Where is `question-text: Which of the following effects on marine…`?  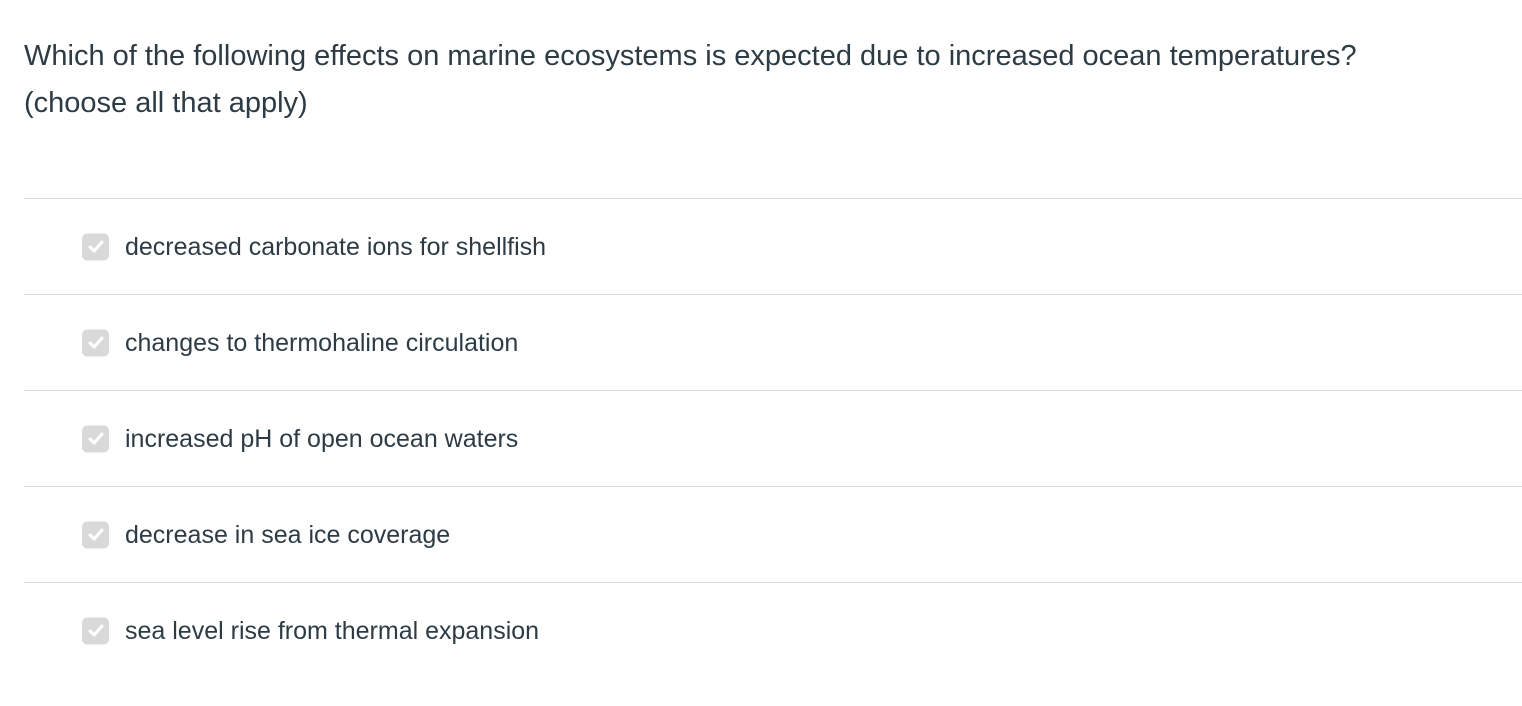
question-text: Which of the following effects on marine… is located at coordinates (764, 80).